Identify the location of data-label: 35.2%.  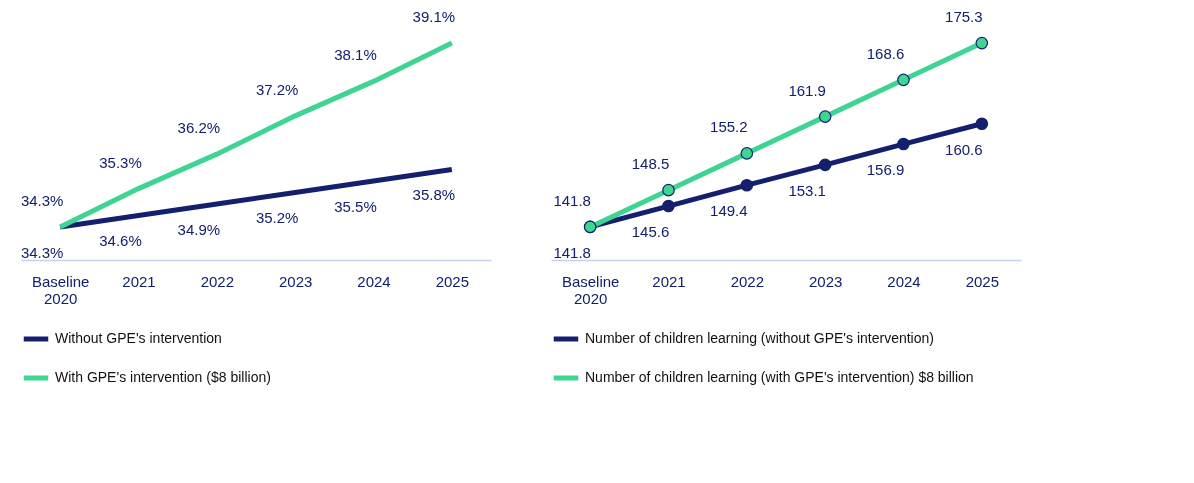
(277, 218).